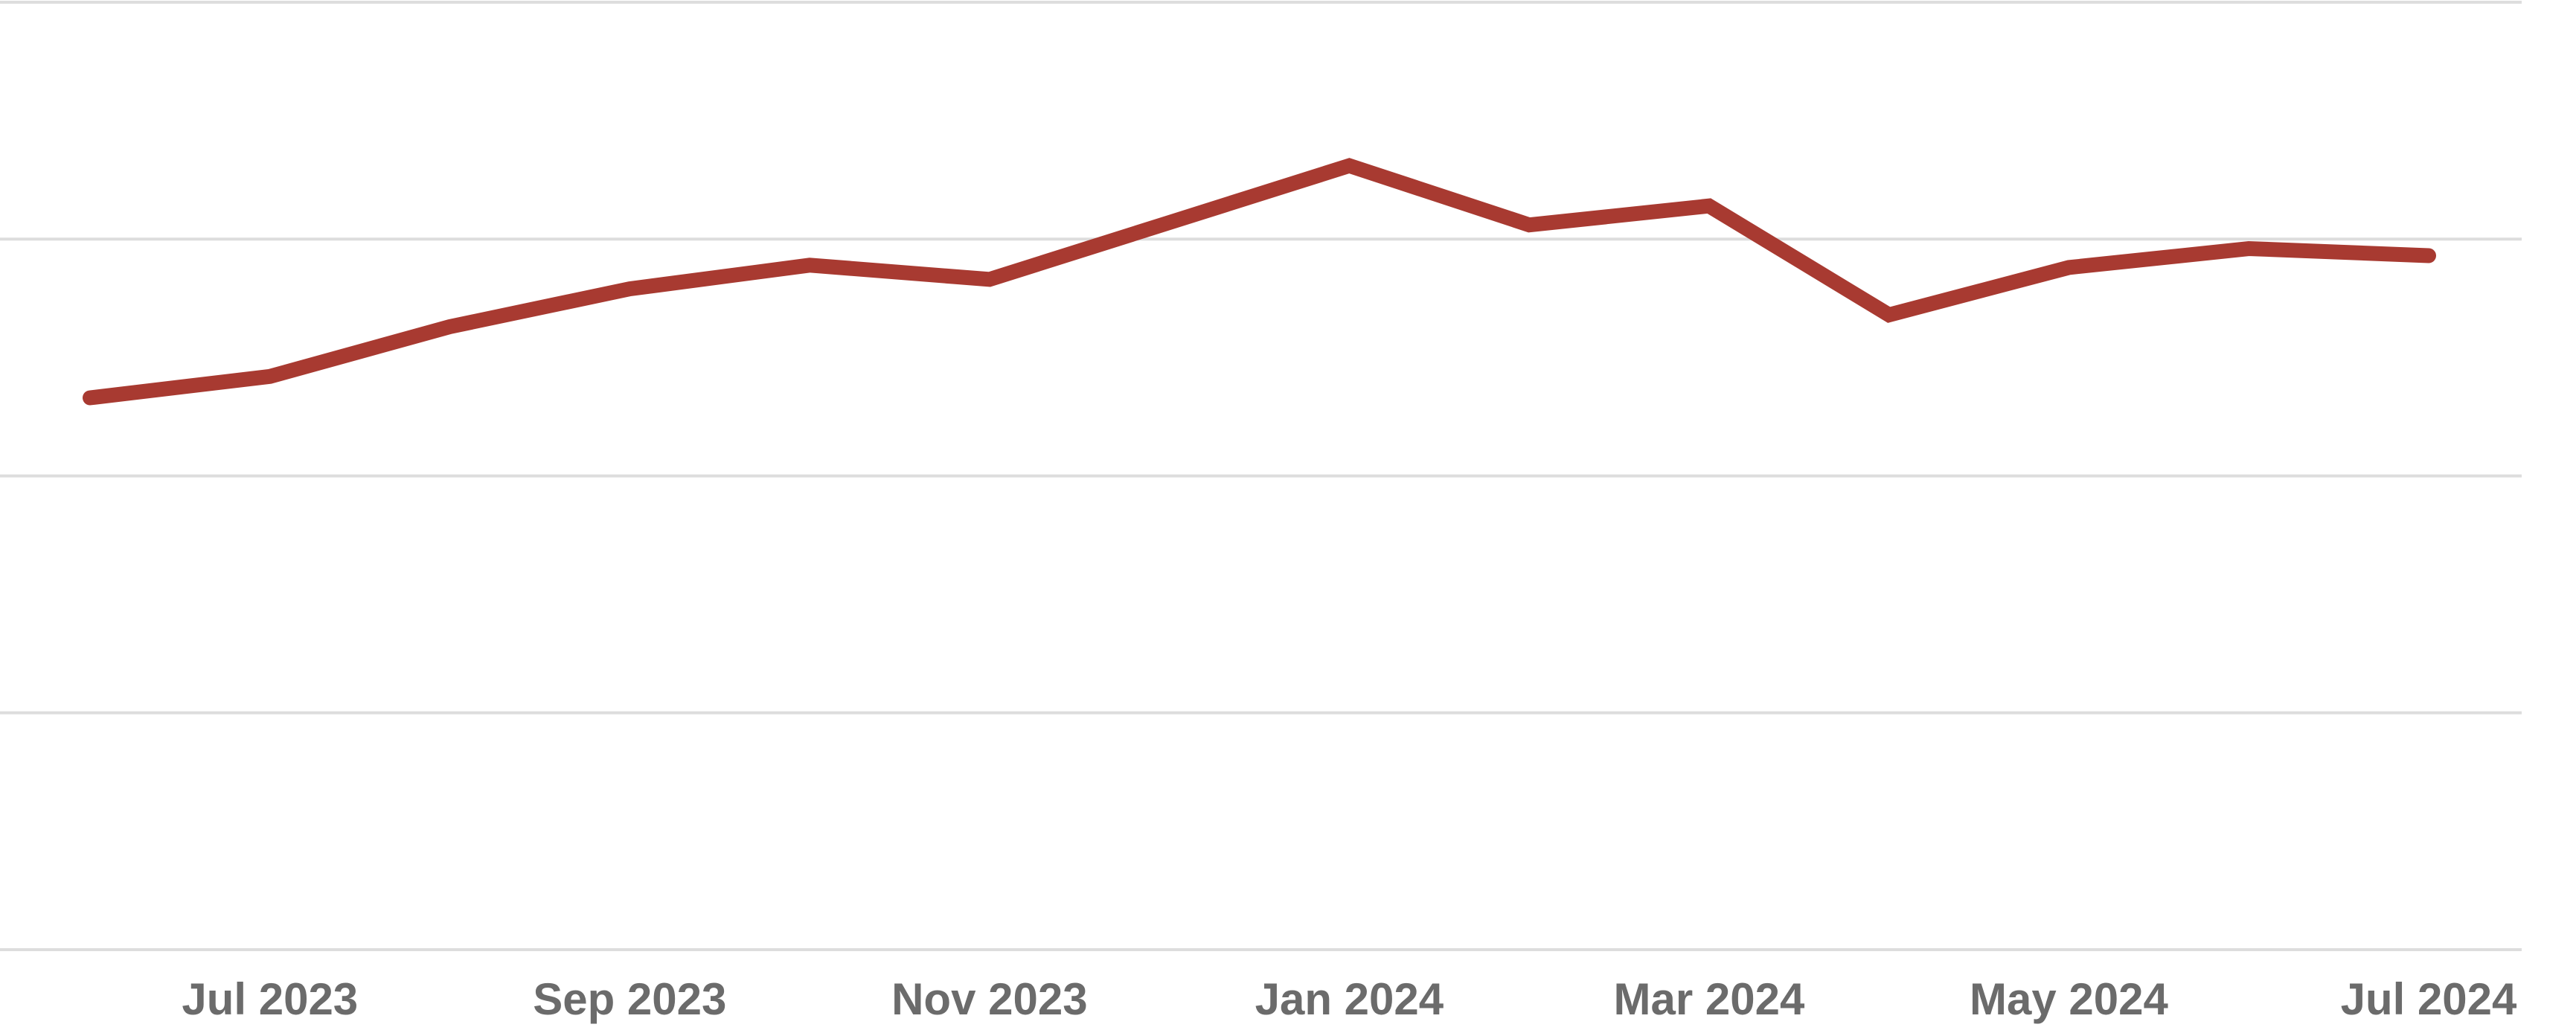 The width and height of the screenshot is (2576, 1036). Describe the element at coordinates (629, 999) in the screenshot. I see `x-tick-label: Sep 2023` at that location.